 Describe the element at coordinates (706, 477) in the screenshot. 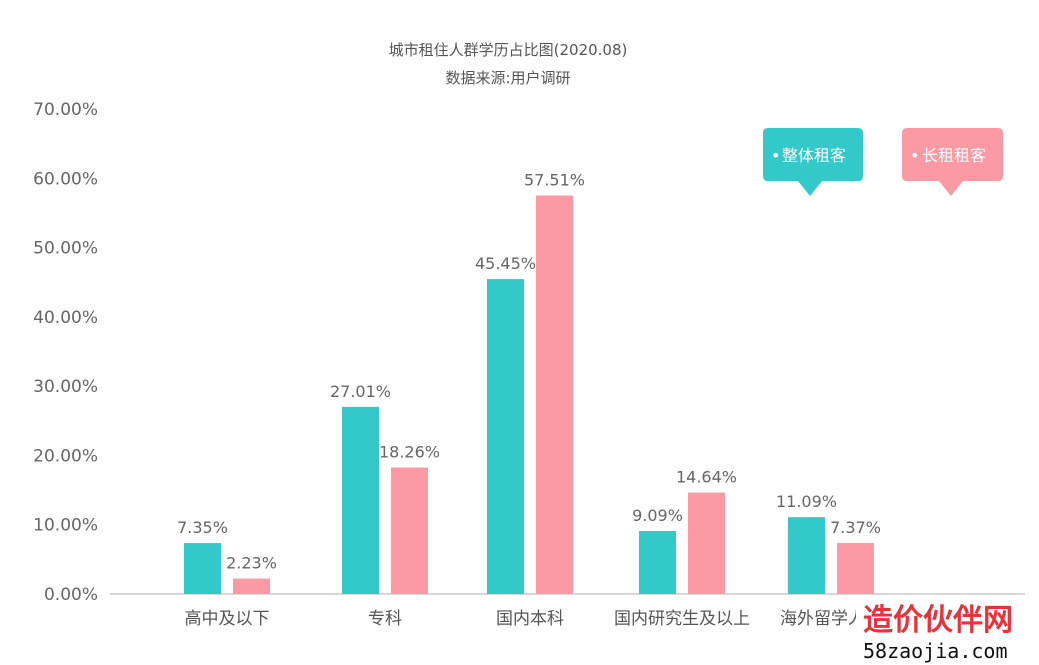

I see `data-label: 14.64%` at that location.